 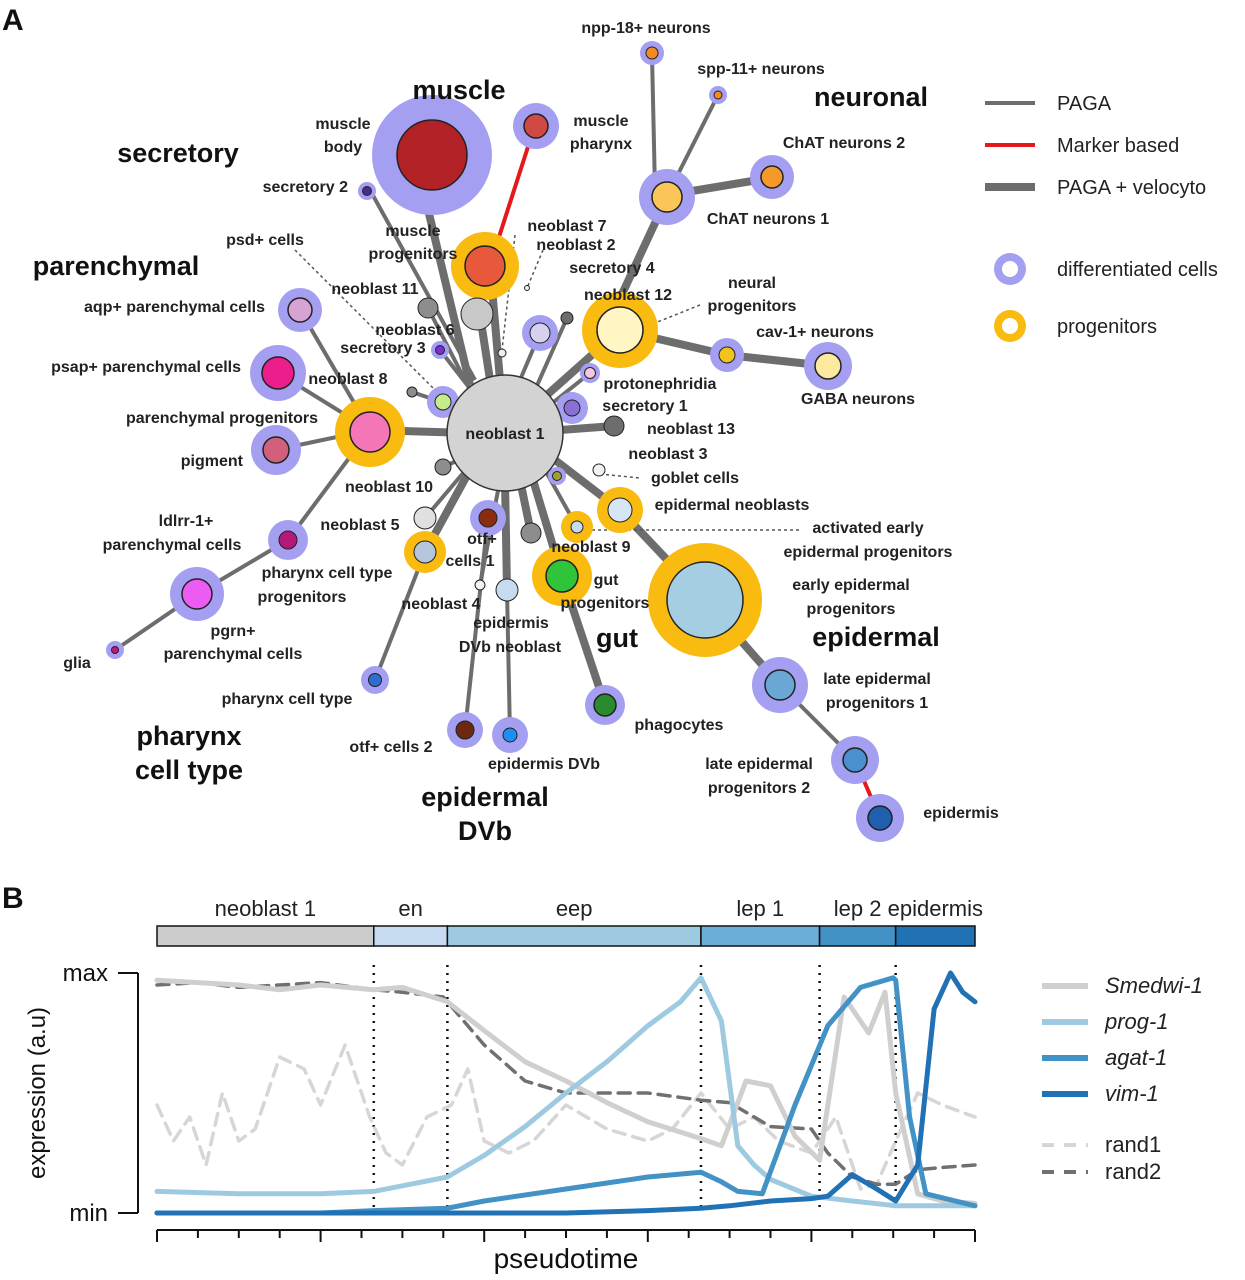 I want to click on legend-rand1: rand1, so click(x=1133, y=1144).